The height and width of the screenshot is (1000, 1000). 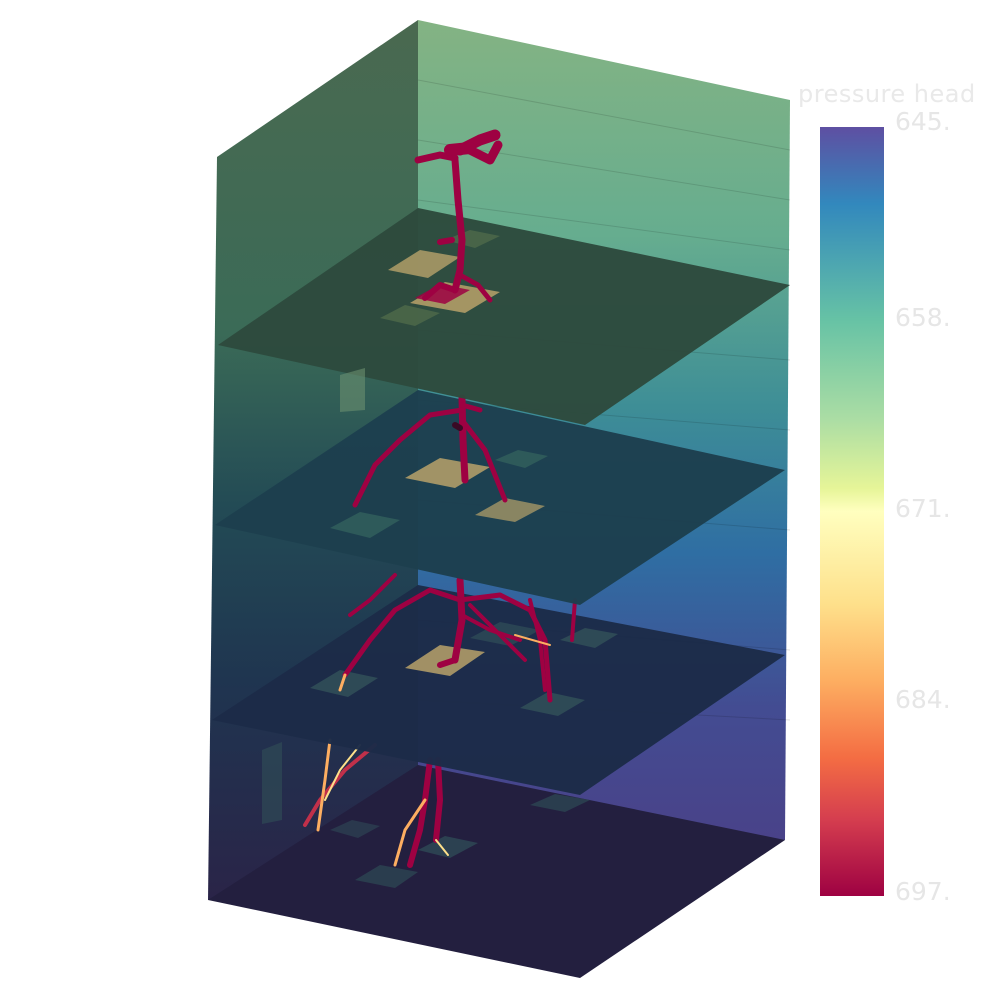 I want to click on roots-upper, so click(x=430, y=451).